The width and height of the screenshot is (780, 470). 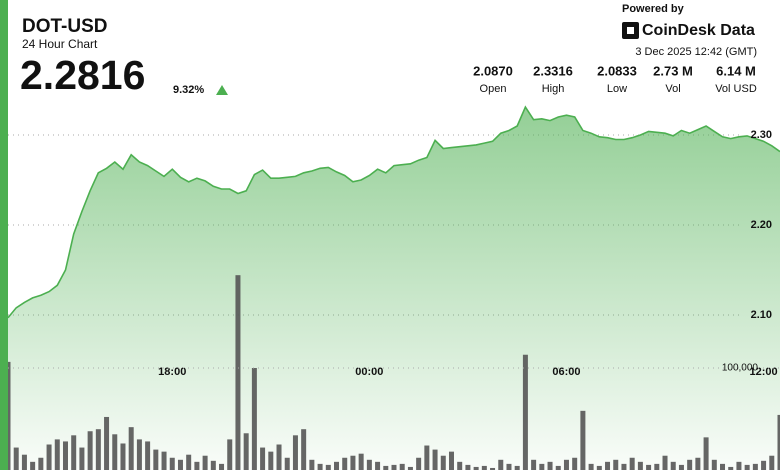 What do you see at coordinates (672, 89) in the screenshot?
I see `stat-label: Vol` at bounding box center [672, 89].